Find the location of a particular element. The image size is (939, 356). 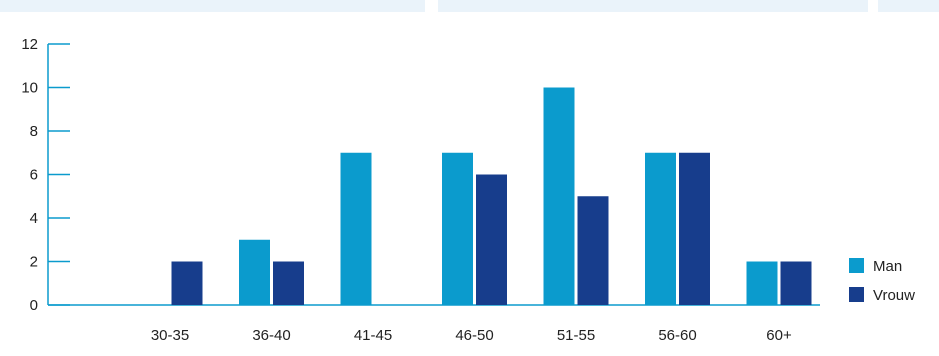

x-tick-label: 30-35 is located at coordinates (170, 335).